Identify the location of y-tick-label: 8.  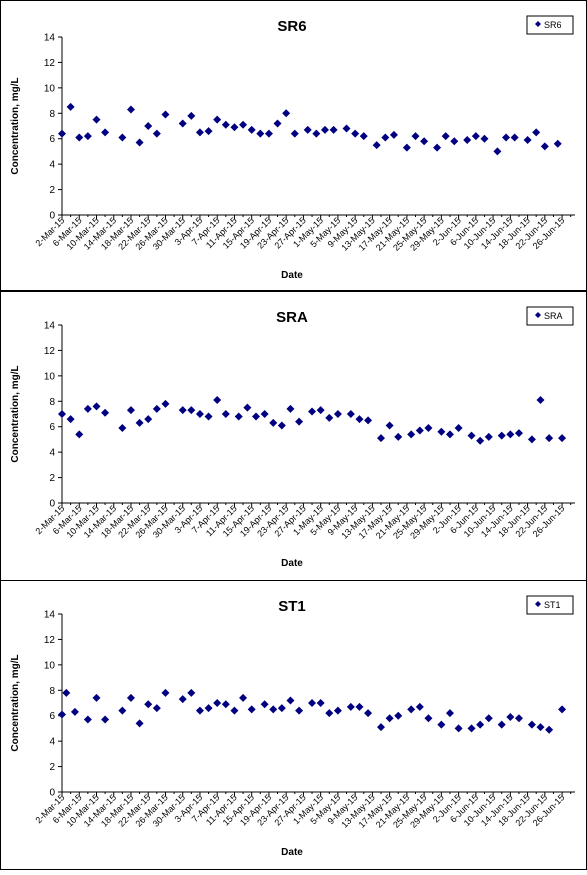
(52, 114).